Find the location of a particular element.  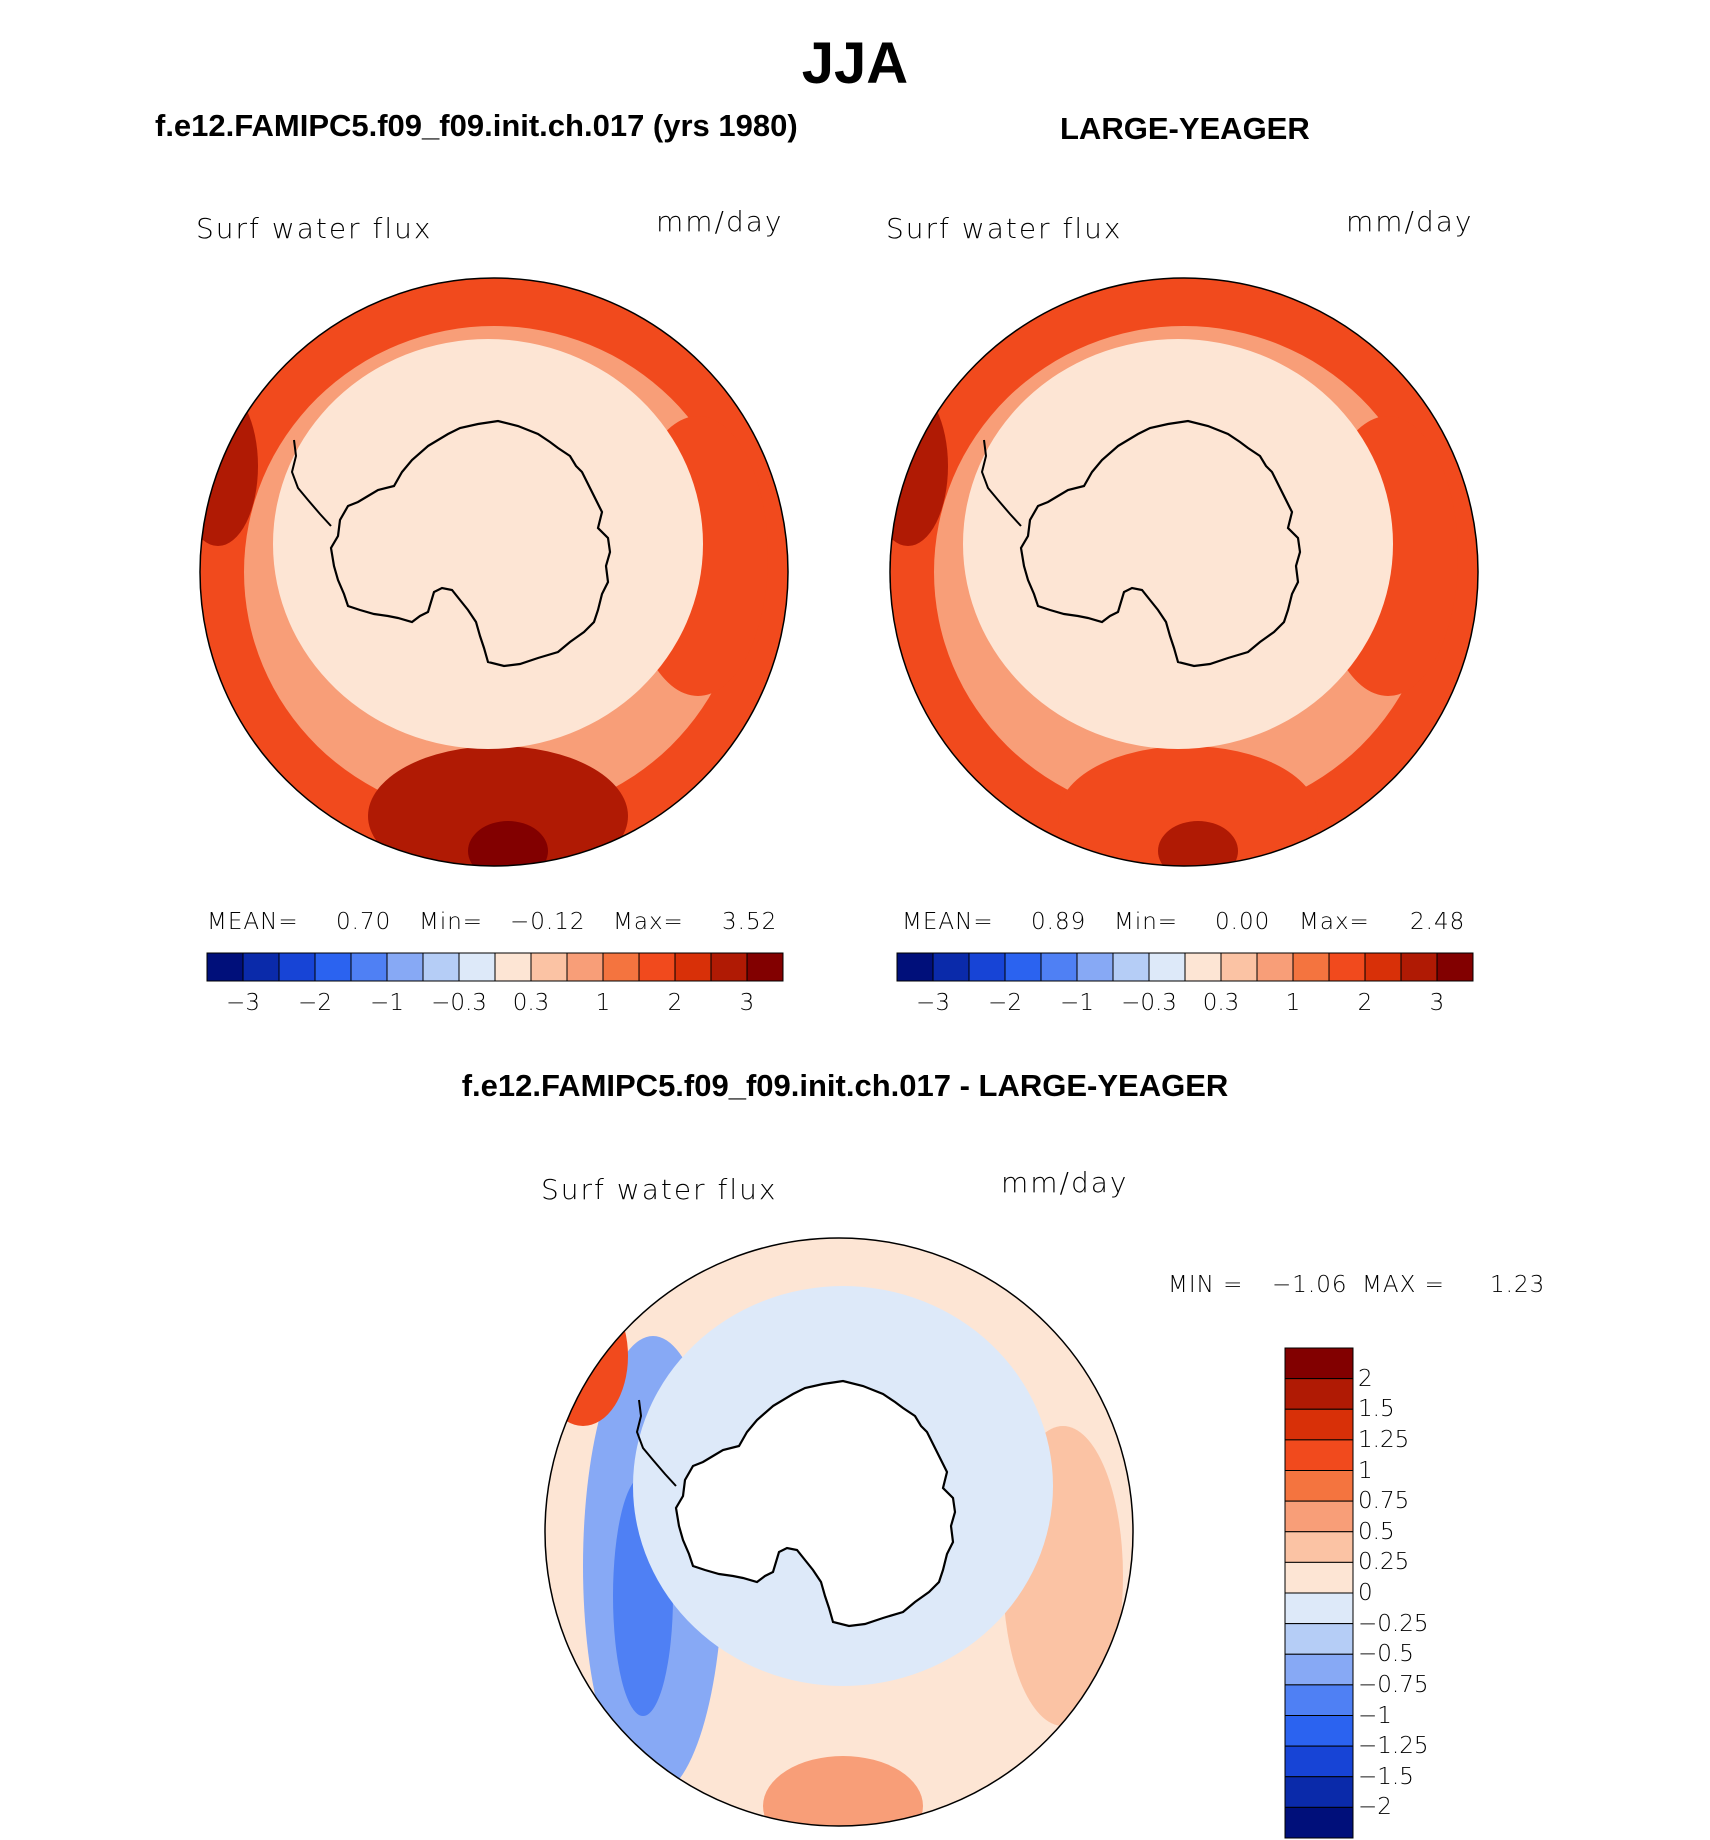

colorbar-tick-label: 0.5 is located at coordinates (1376, 1531).